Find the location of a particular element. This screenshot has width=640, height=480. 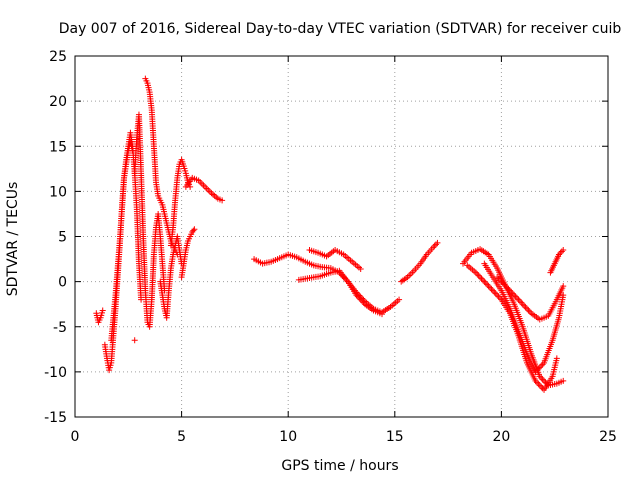

y-tick-label: 25 is located at coordinates (58, 57).